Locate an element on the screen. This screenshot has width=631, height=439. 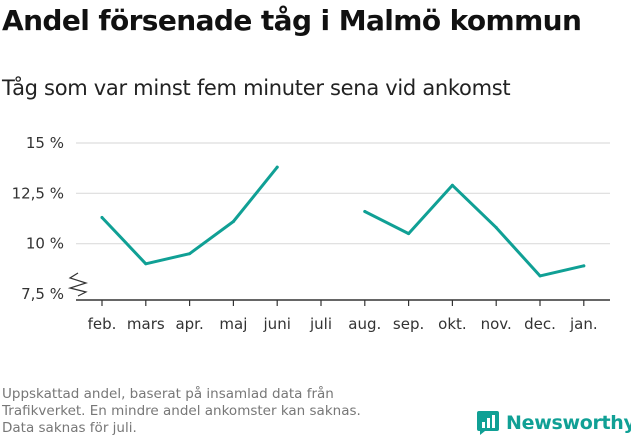
x-tick-label: juli is located at coordinates (320, 324).